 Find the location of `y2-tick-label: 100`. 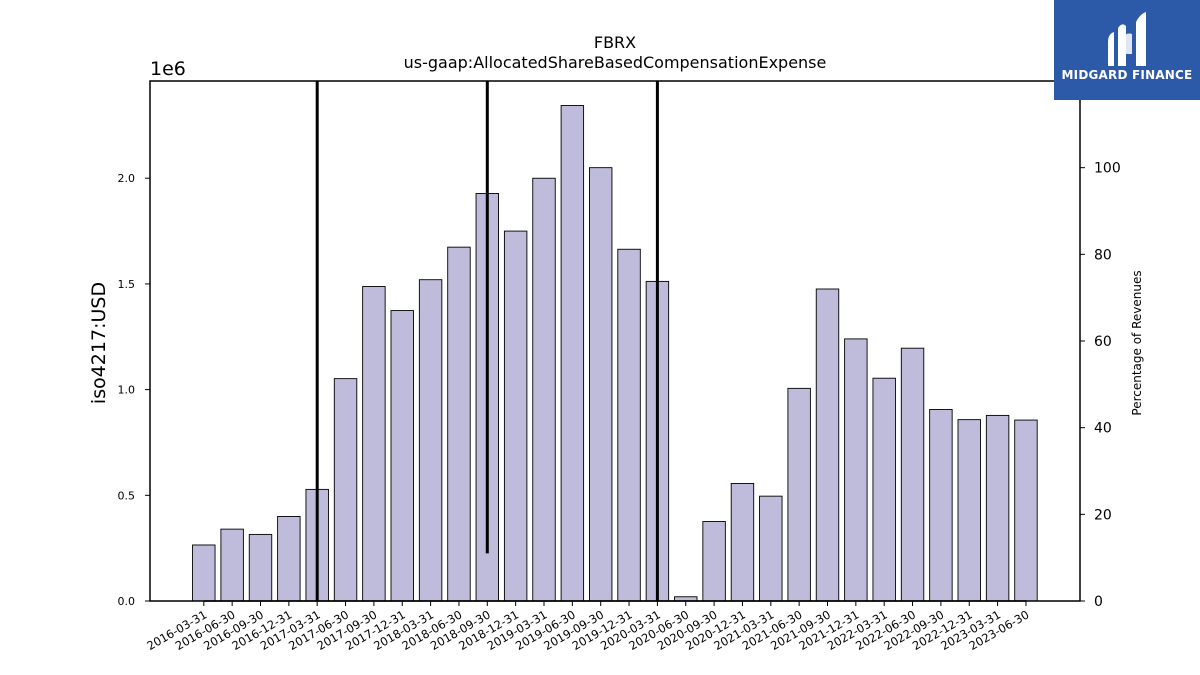

y2-tick-label: 100 is located at coordinates (1107, 169).